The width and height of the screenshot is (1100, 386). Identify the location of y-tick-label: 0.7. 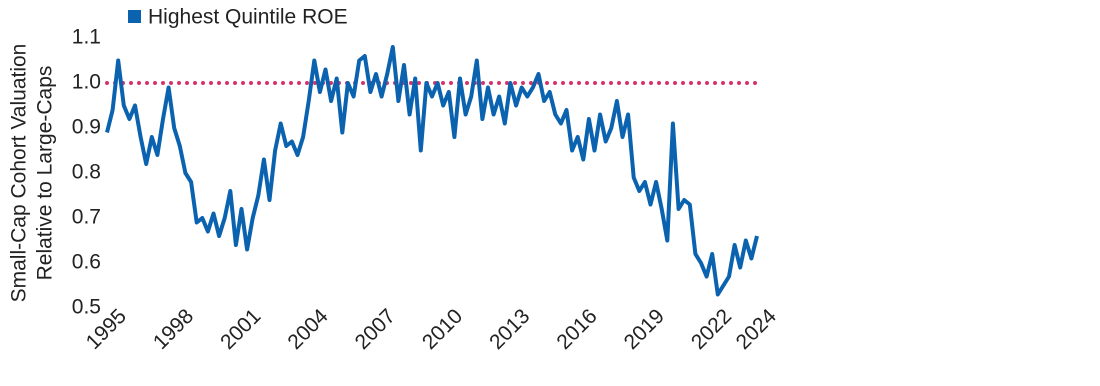
(86, 217).